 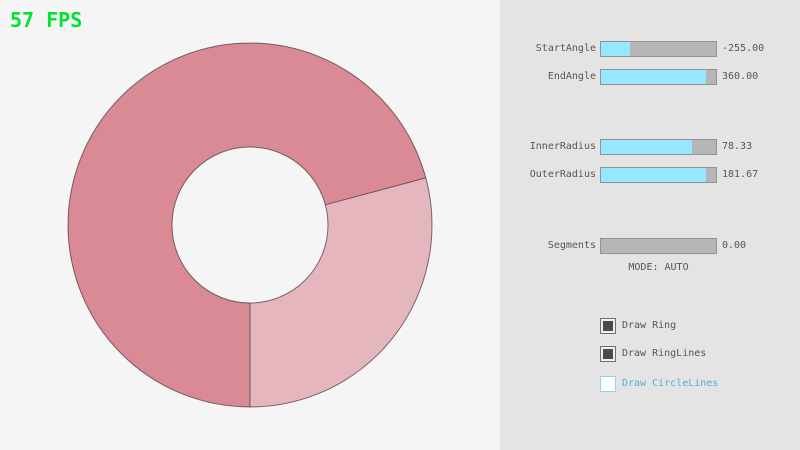 I want to click on draw-ring-label: Draw Ring, so click(x=649, y=325).